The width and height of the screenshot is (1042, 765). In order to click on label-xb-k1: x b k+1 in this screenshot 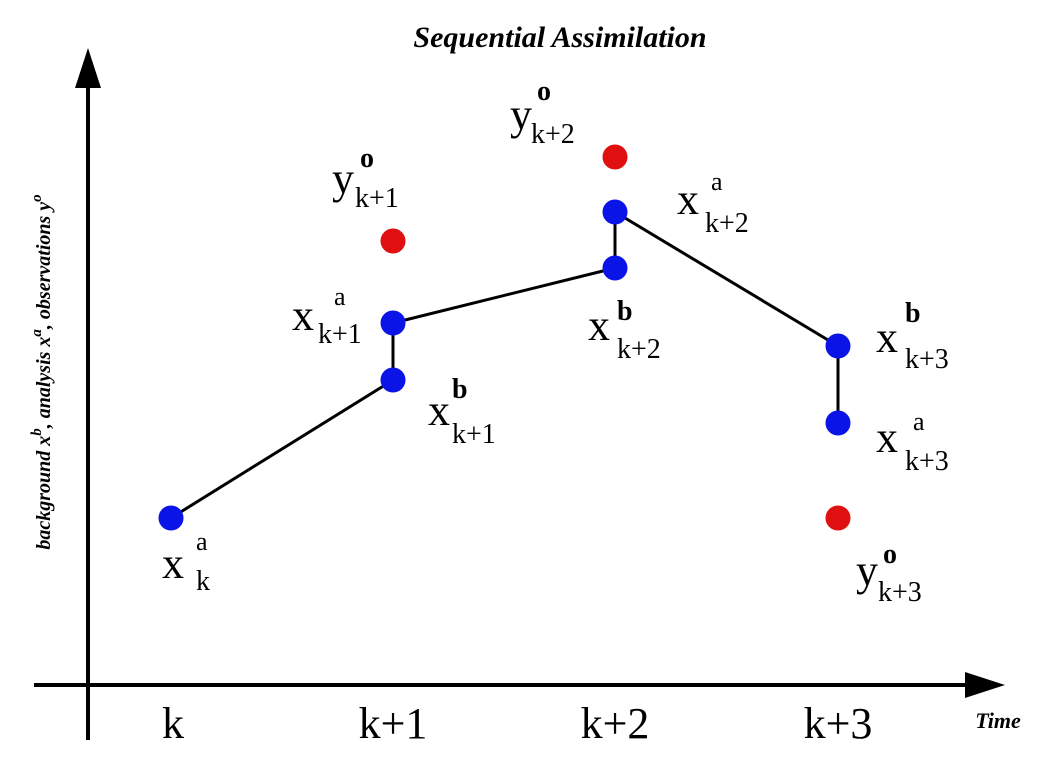, I will do `click(462, 412)`.